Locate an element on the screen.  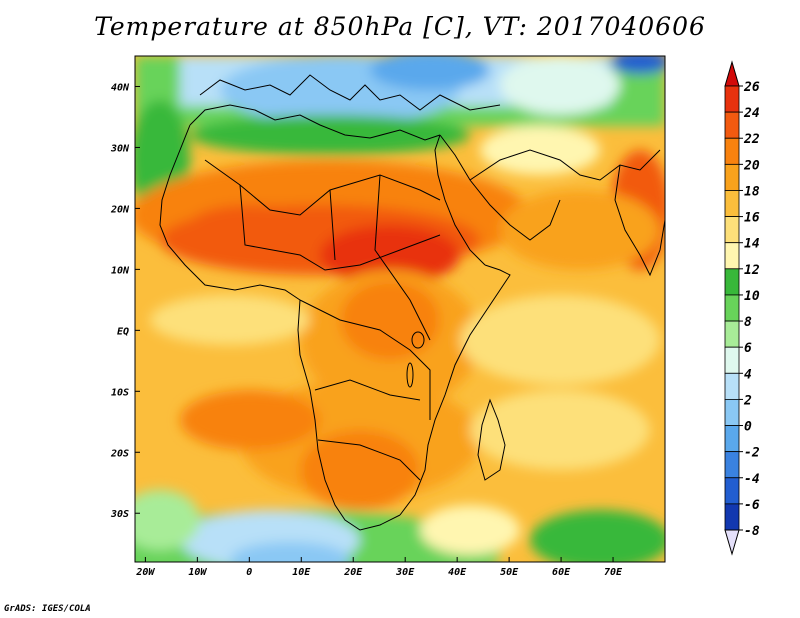
colorbar-tick-label: 26 is located at coordinates (751, 87).